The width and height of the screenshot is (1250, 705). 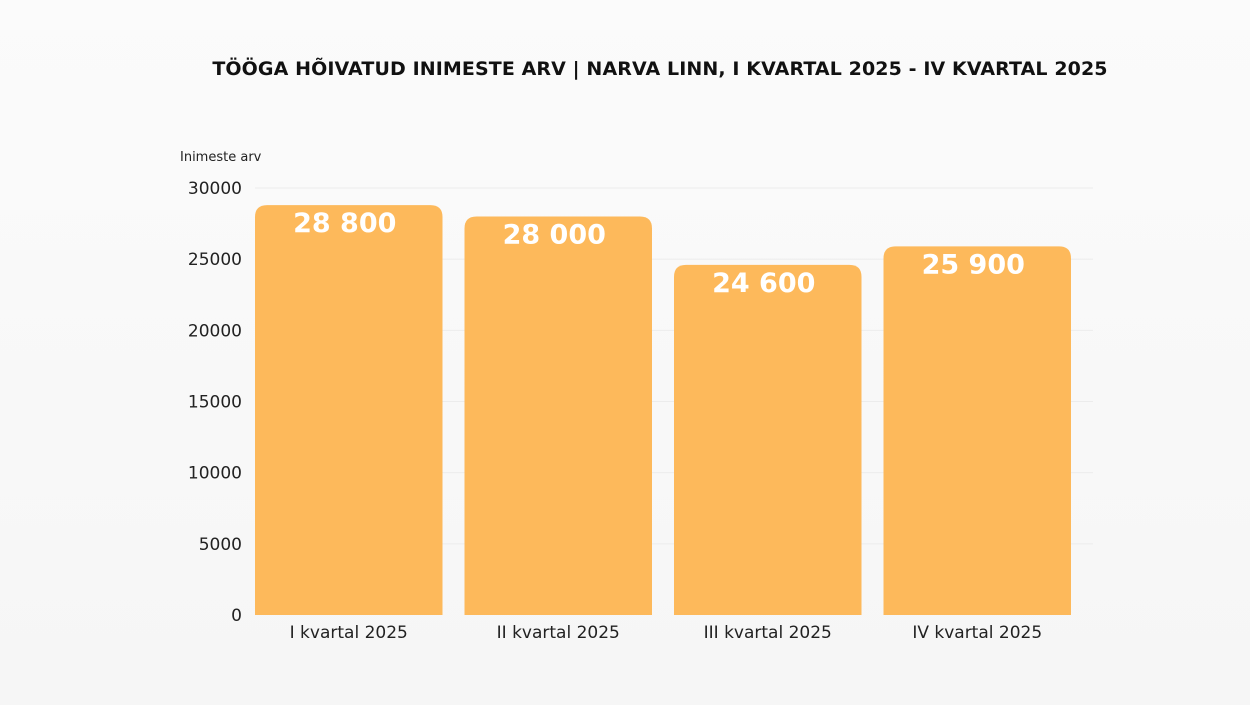 I want to click on y-tick-label: 5000, so click(x=220, y=545).